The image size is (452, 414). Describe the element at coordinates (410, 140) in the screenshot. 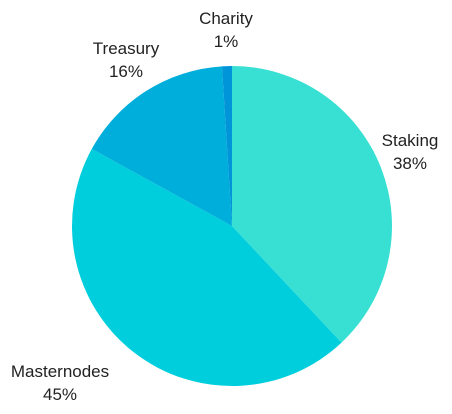

I see `label-staking-name: Staking` at that location.